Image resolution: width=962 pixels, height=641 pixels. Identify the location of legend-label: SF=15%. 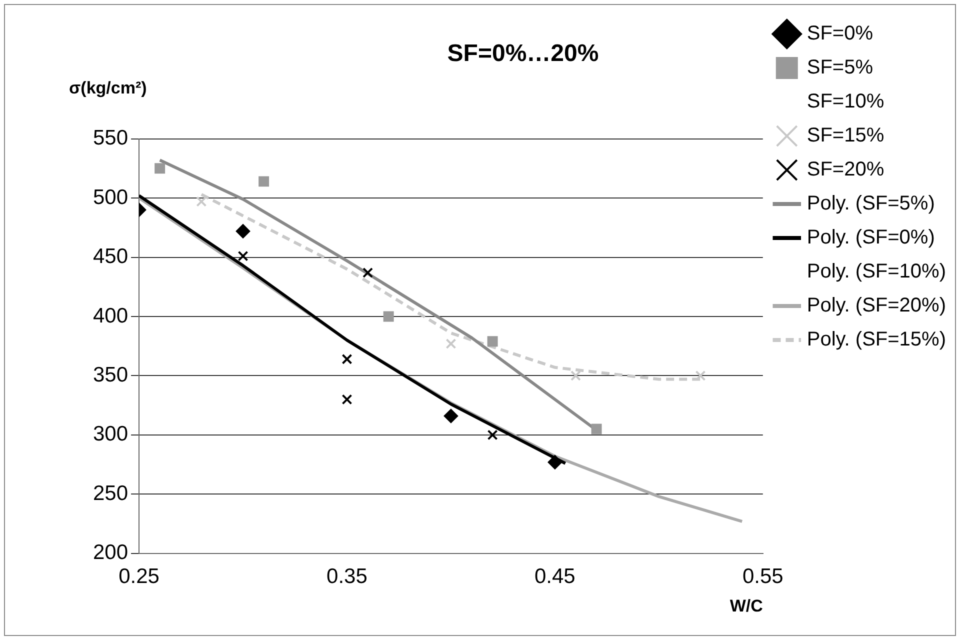
(845, 135).